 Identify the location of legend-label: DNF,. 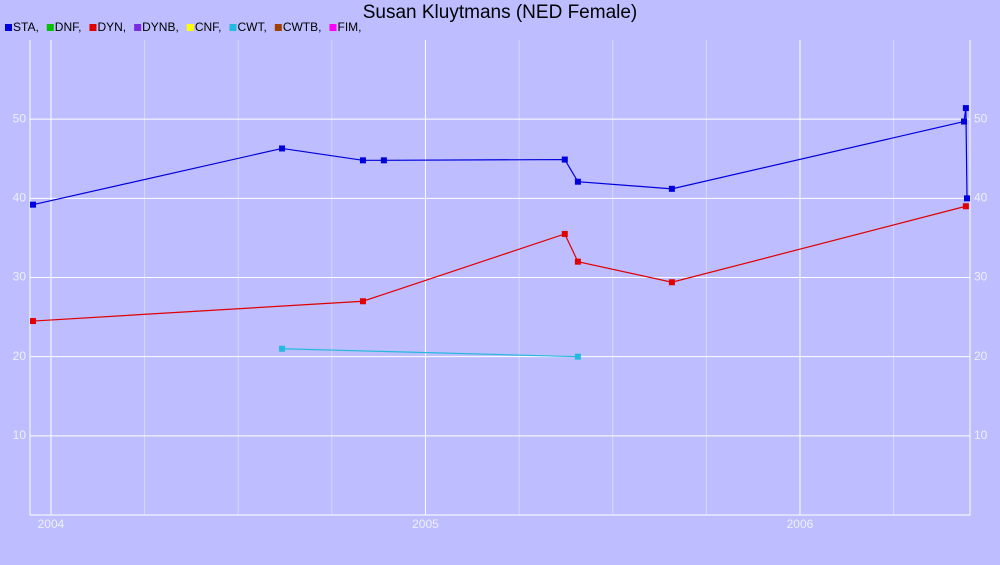
(68, 27).